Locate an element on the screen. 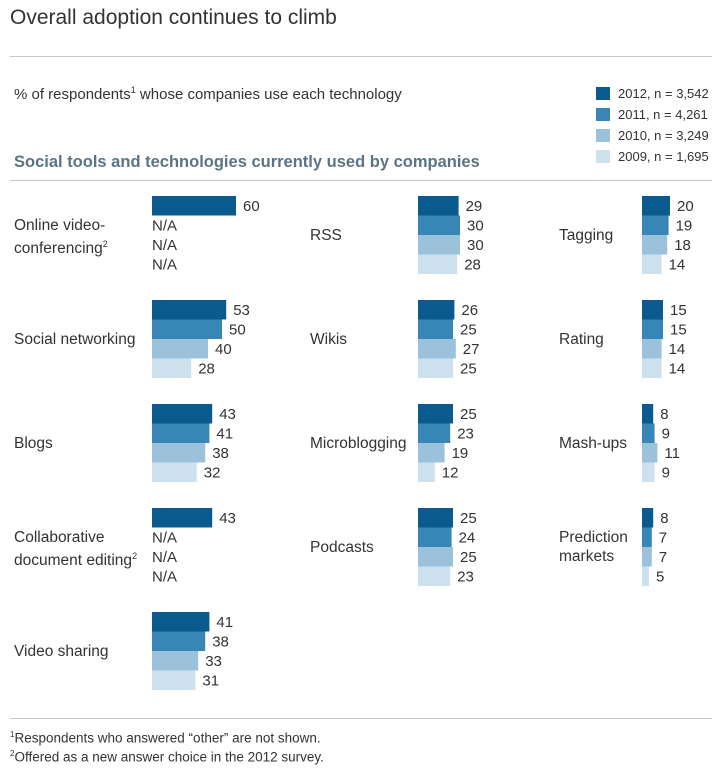  na-label-collaborative-document-editing-2011: N/A is located at coordinates (164, 537).